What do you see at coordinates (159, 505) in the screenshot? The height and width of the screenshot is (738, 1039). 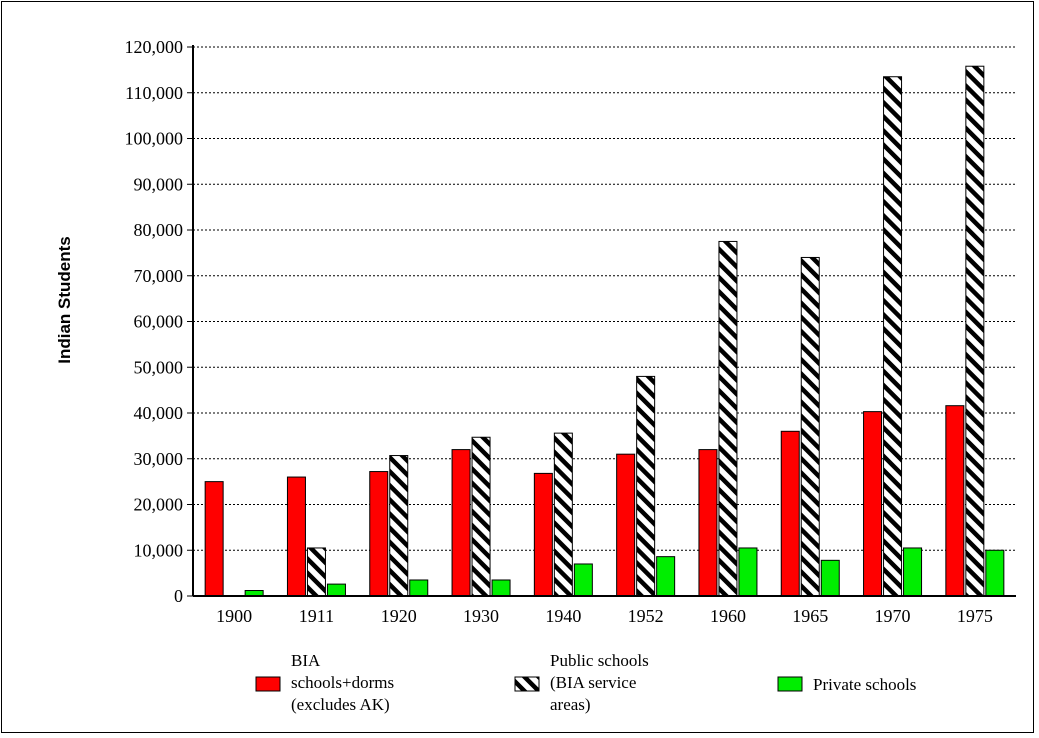 I see `y-tick-label: 20,000` at bounding box center [159, 505].